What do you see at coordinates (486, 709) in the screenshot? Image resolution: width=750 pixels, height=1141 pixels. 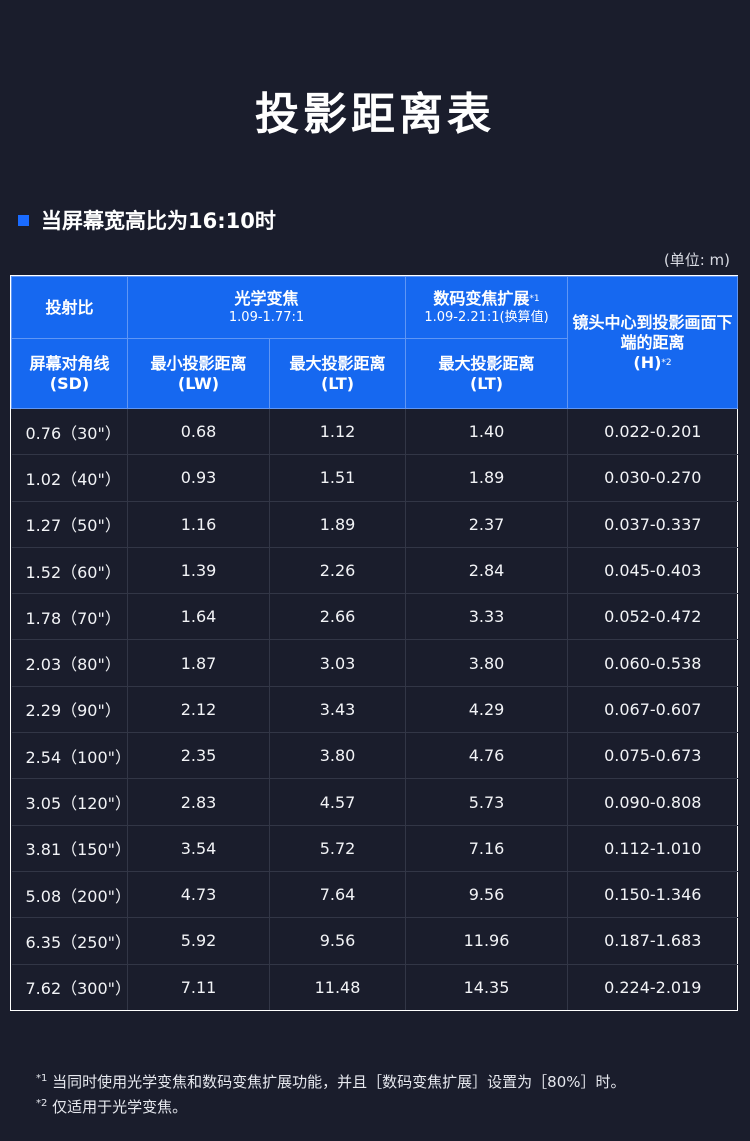 I see `cell-max-distance-digital: 4.29` at bounding box center [486, 709].